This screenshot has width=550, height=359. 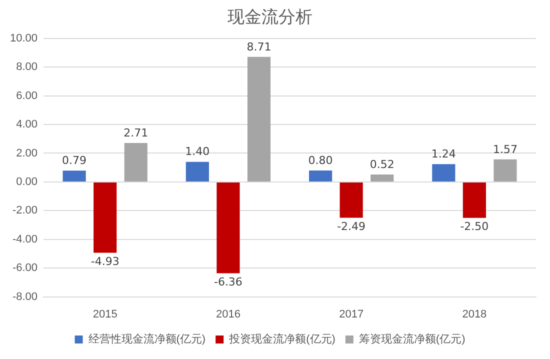 I want to click on y-tick-label: -2.00, so click(x=25, y=210).